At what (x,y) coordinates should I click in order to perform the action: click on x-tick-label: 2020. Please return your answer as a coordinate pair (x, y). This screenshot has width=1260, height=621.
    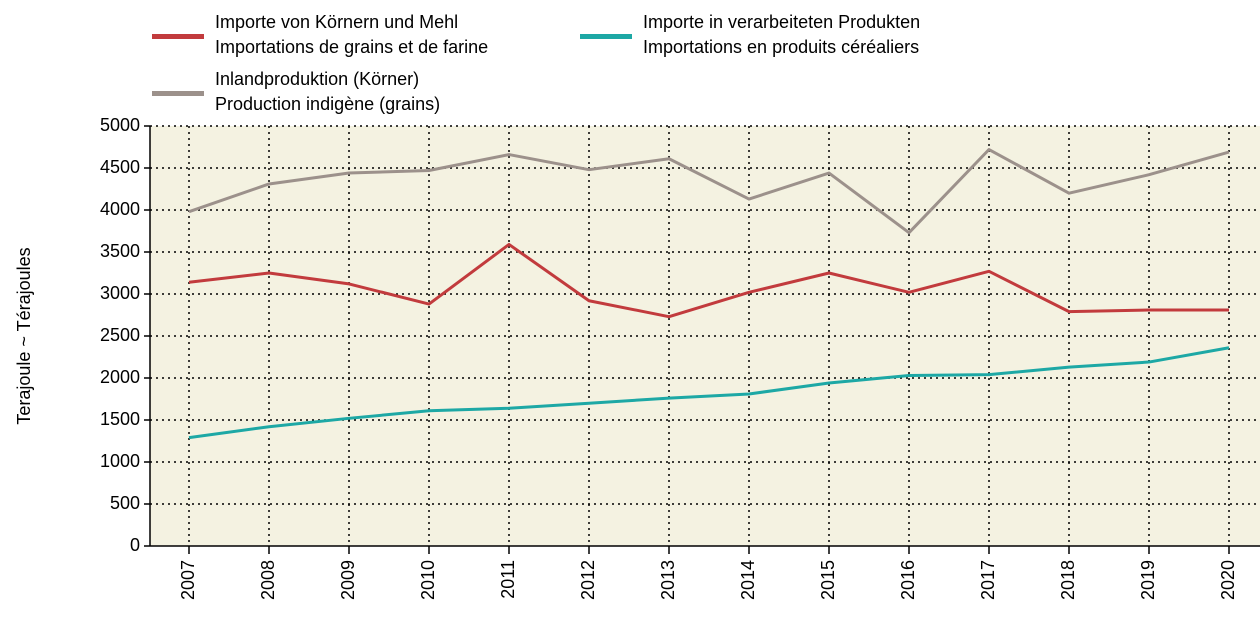
    Looking at the image, I should click on (1228, 580).